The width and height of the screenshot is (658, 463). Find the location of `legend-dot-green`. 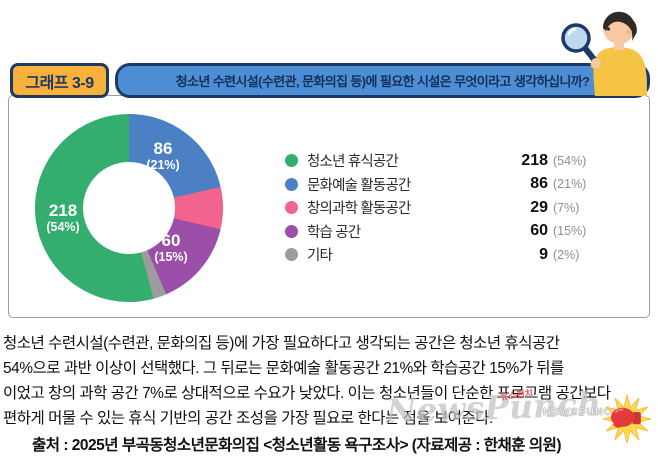

legend-dot-green is located at coordinates (291, 161).